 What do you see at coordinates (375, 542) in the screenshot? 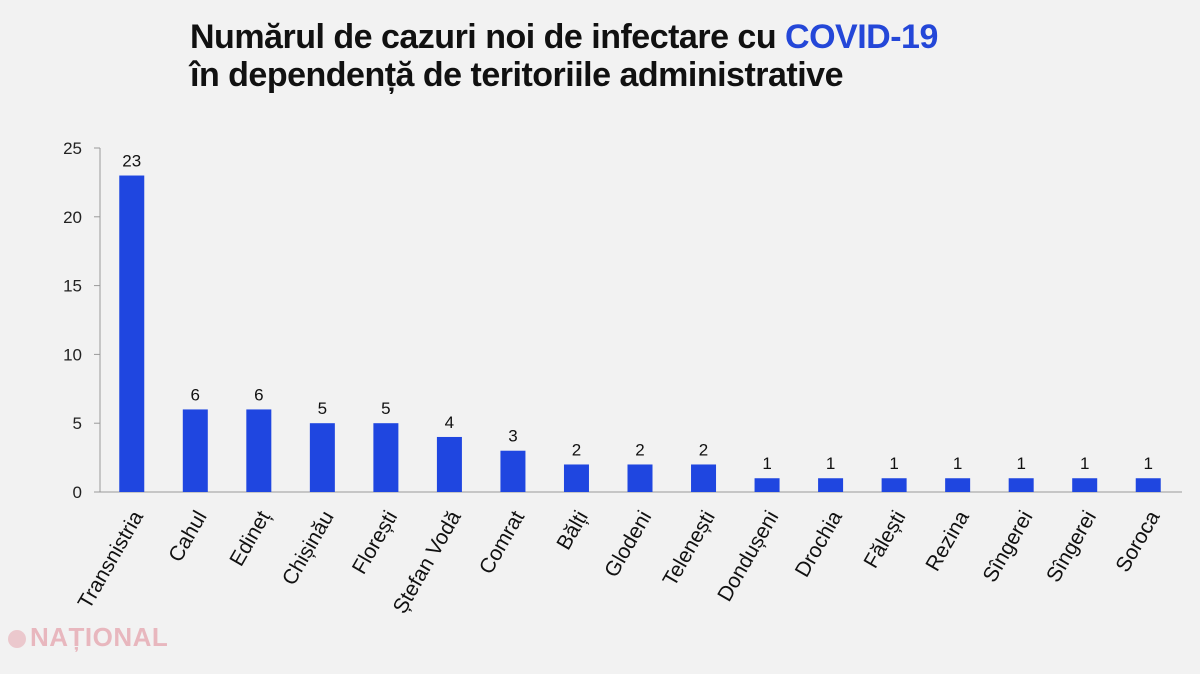
I see `category-label: Florești` at bounding box center [375, 542].